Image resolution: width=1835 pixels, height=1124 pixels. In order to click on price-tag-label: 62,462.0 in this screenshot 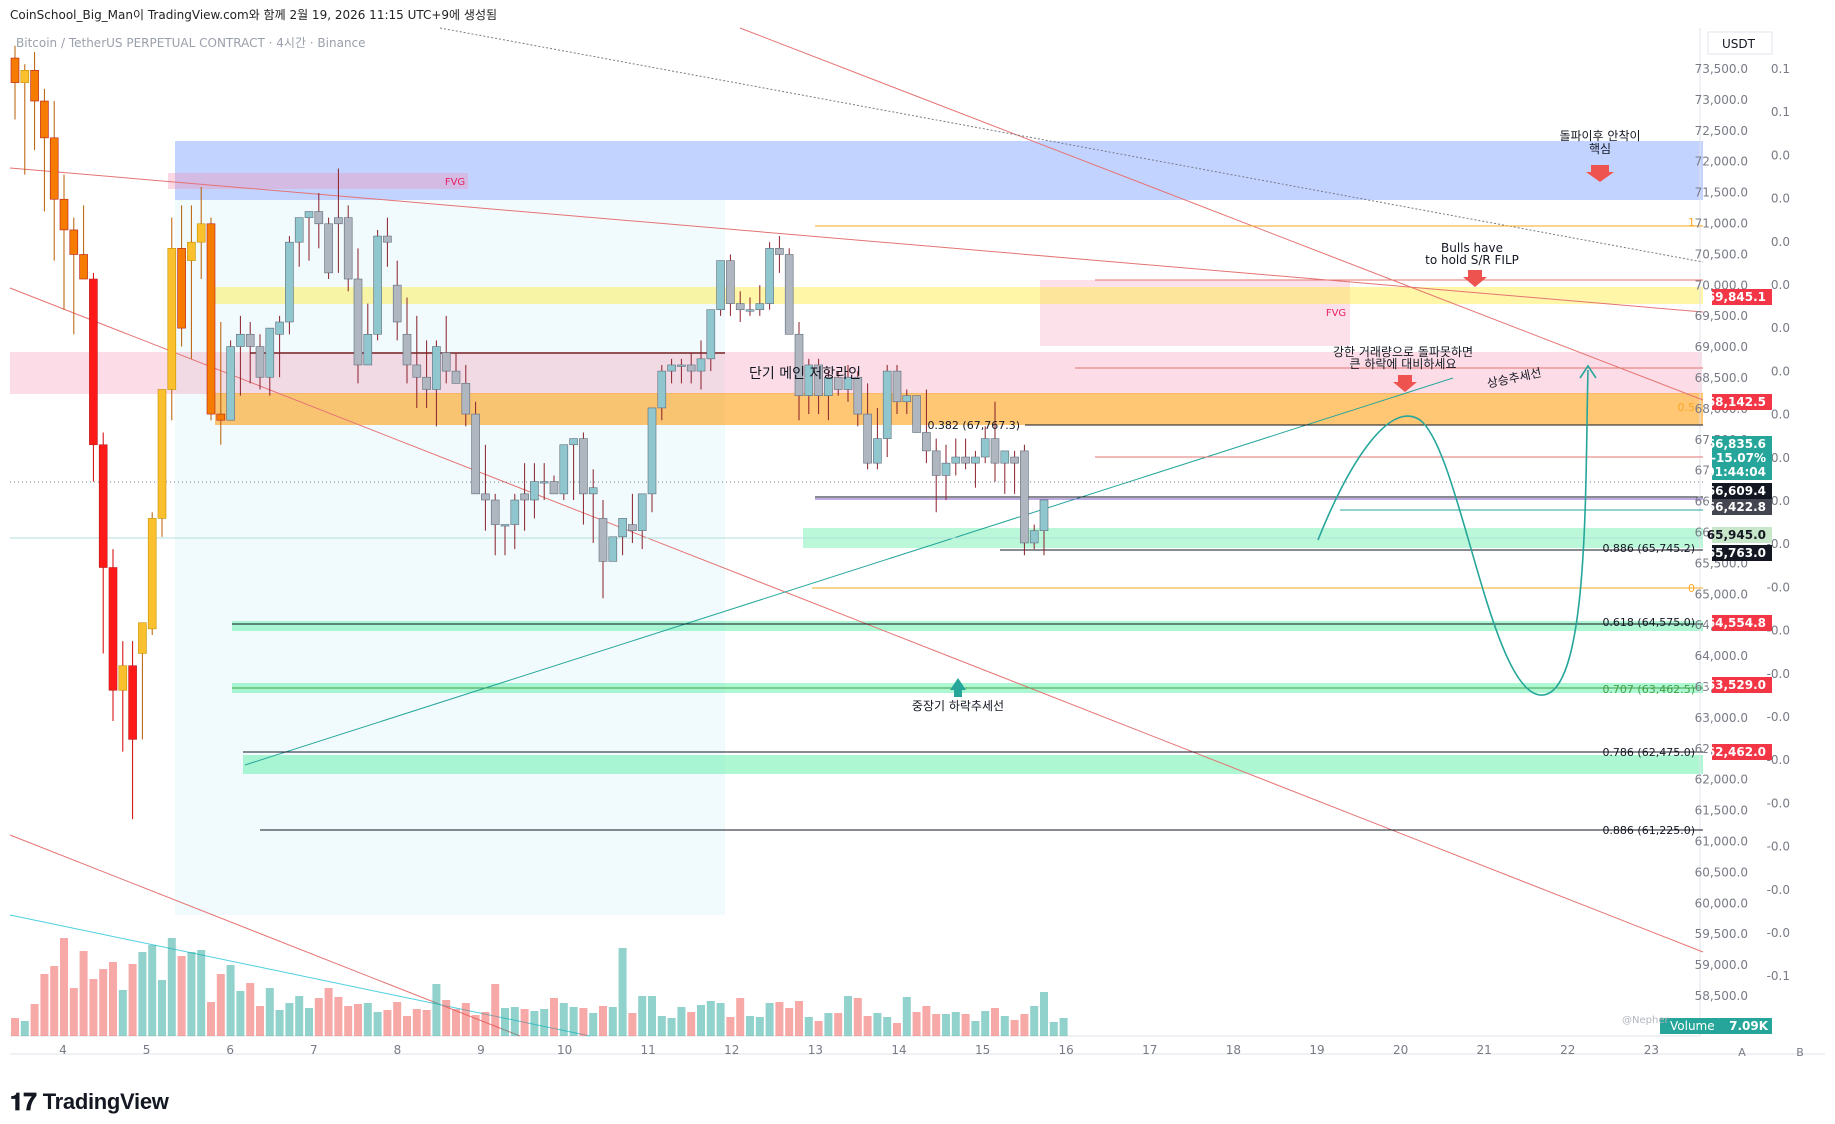, I will do `click(1736, 752)`.